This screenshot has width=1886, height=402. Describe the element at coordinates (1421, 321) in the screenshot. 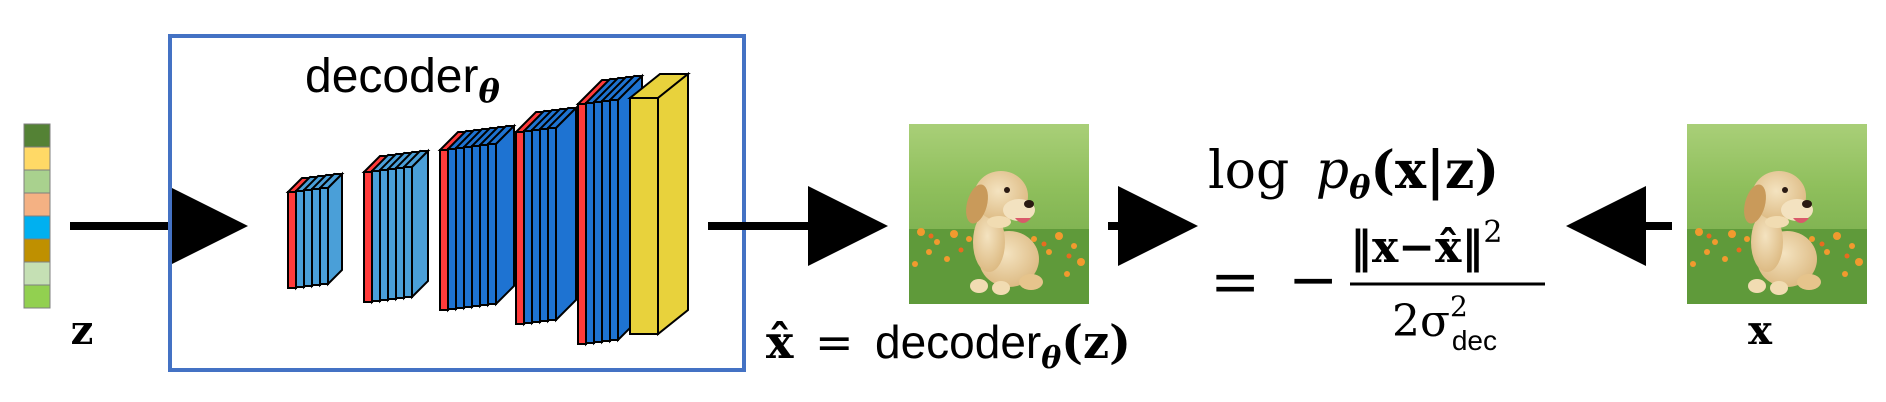

I see `denom-base: 2σ` at that location.